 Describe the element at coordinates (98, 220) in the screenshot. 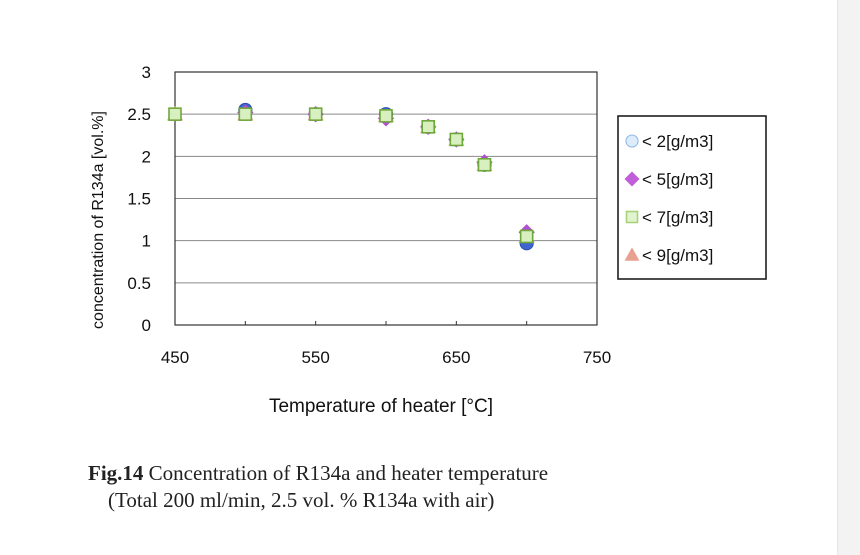

I see `y-axis-title: concentration of R134a [vol.%]` at that location.